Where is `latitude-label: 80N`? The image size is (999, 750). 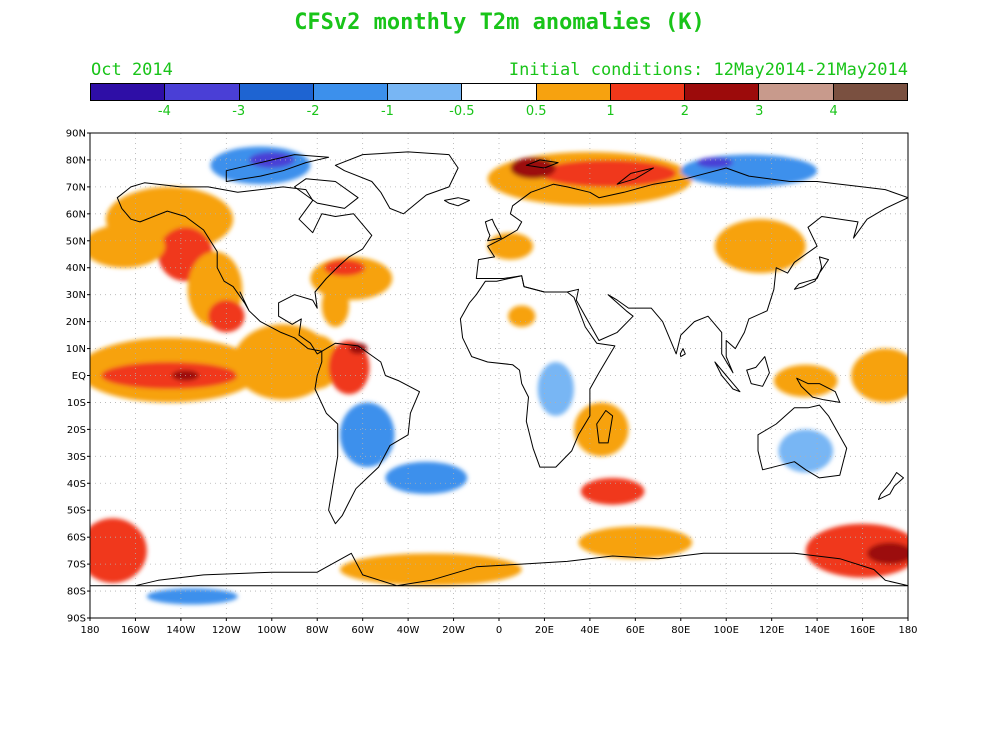 latitude-label: 80N is located at coordinates (76, 160).